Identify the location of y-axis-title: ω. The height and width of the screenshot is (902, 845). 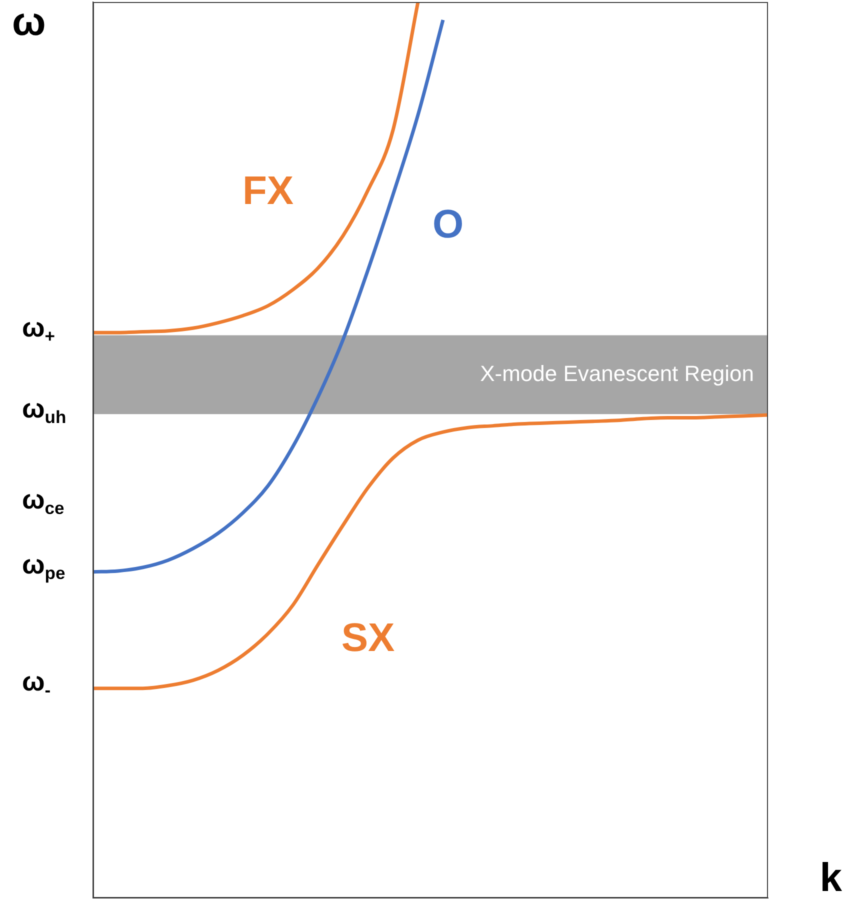
(29, 22).